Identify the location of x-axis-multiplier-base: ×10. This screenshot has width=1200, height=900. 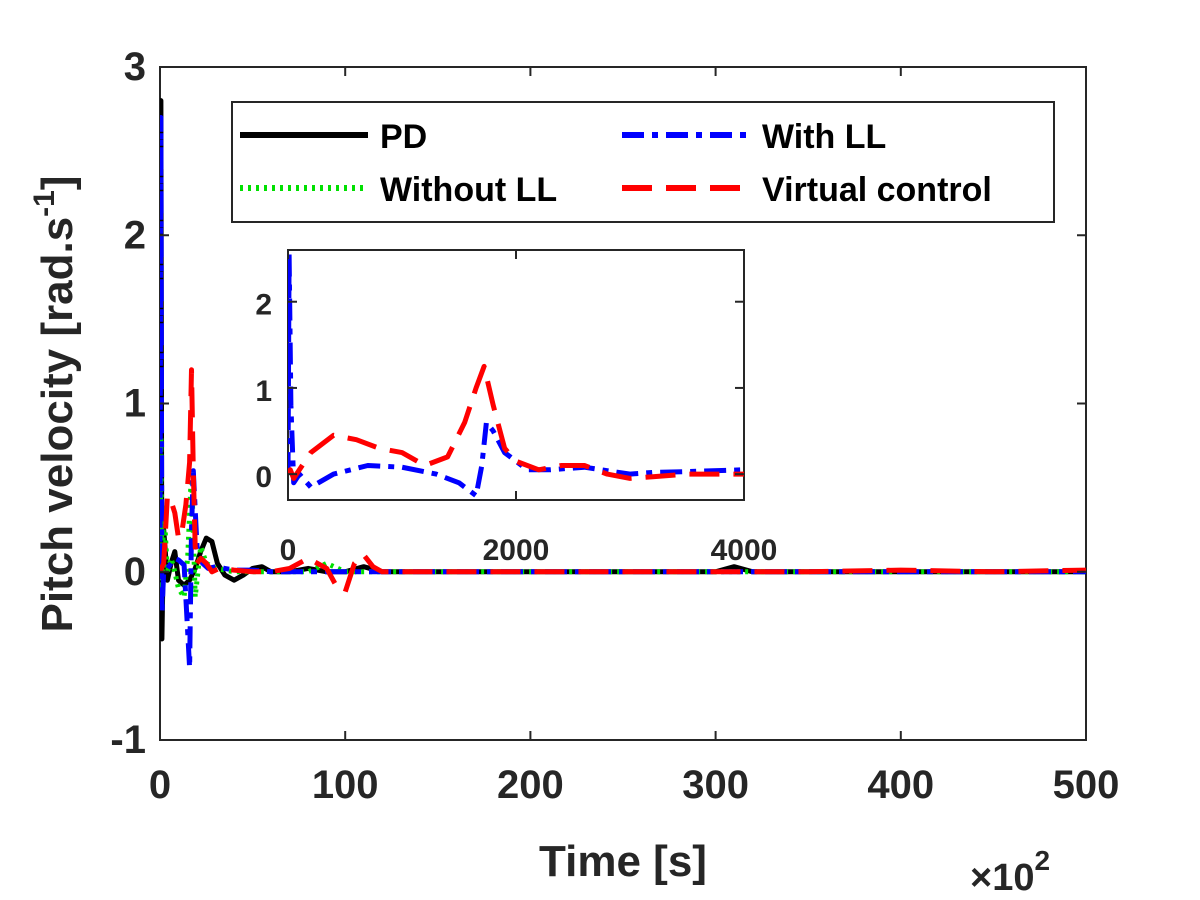
(1002, 878).